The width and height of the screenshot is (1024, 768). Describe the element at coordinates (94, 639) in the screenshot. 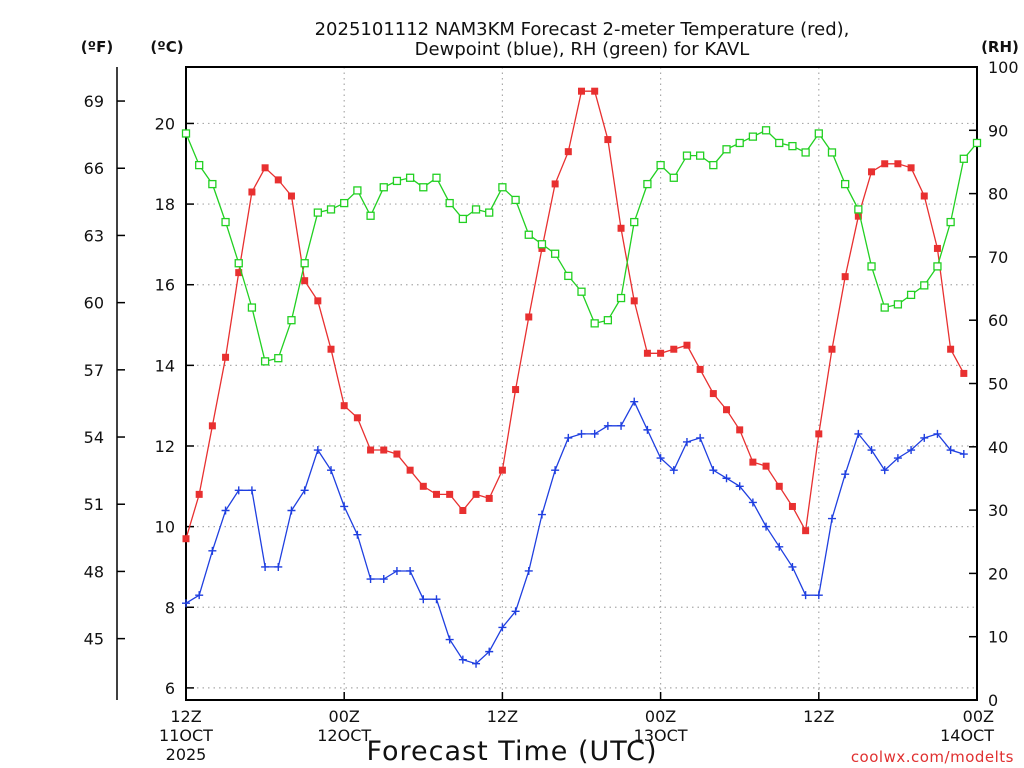

I see `fahrenheit-tick-label: 45` at that location.